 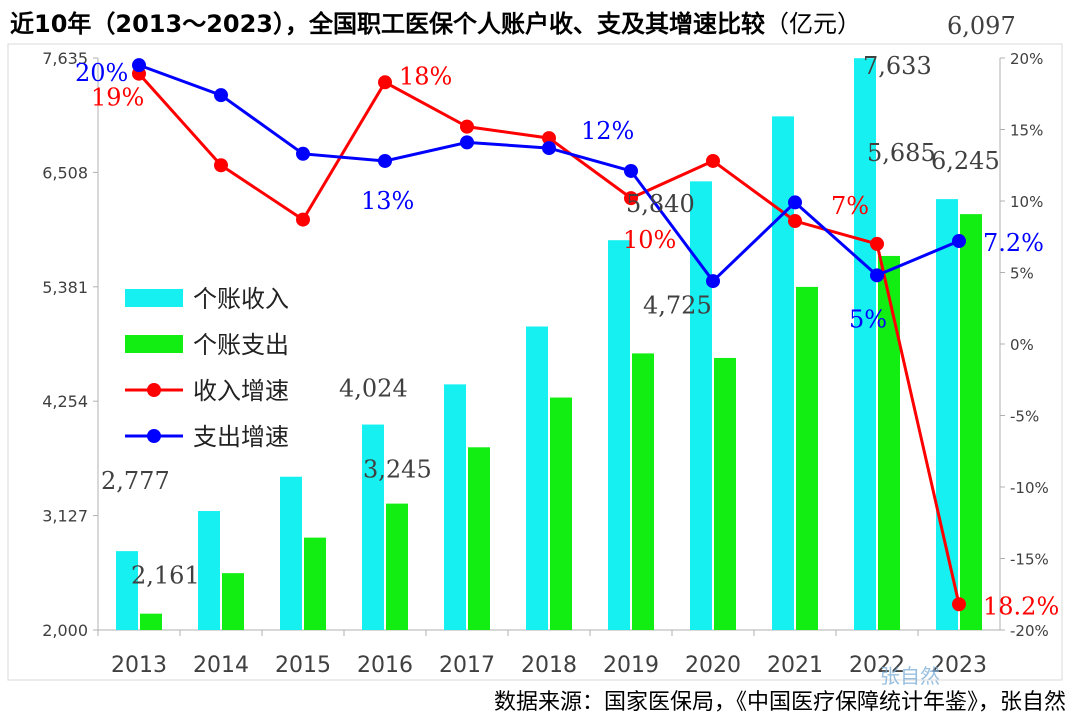 I want to click on chart-title: 近10年（2013～2023），全国职工医保个人账户收、支及其增速比较（亿元）, so click(x=435, y=21).